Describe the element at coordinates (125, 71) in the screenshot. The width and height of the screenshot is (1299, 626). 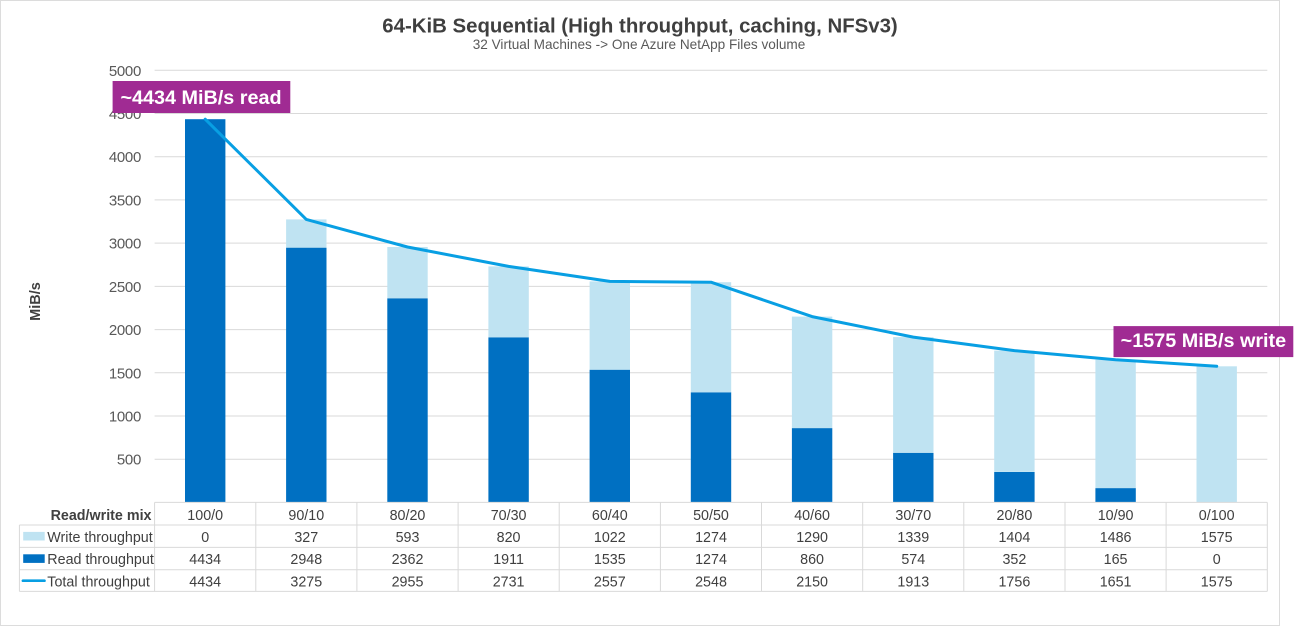
I see `svg-text: 5000` at that location.